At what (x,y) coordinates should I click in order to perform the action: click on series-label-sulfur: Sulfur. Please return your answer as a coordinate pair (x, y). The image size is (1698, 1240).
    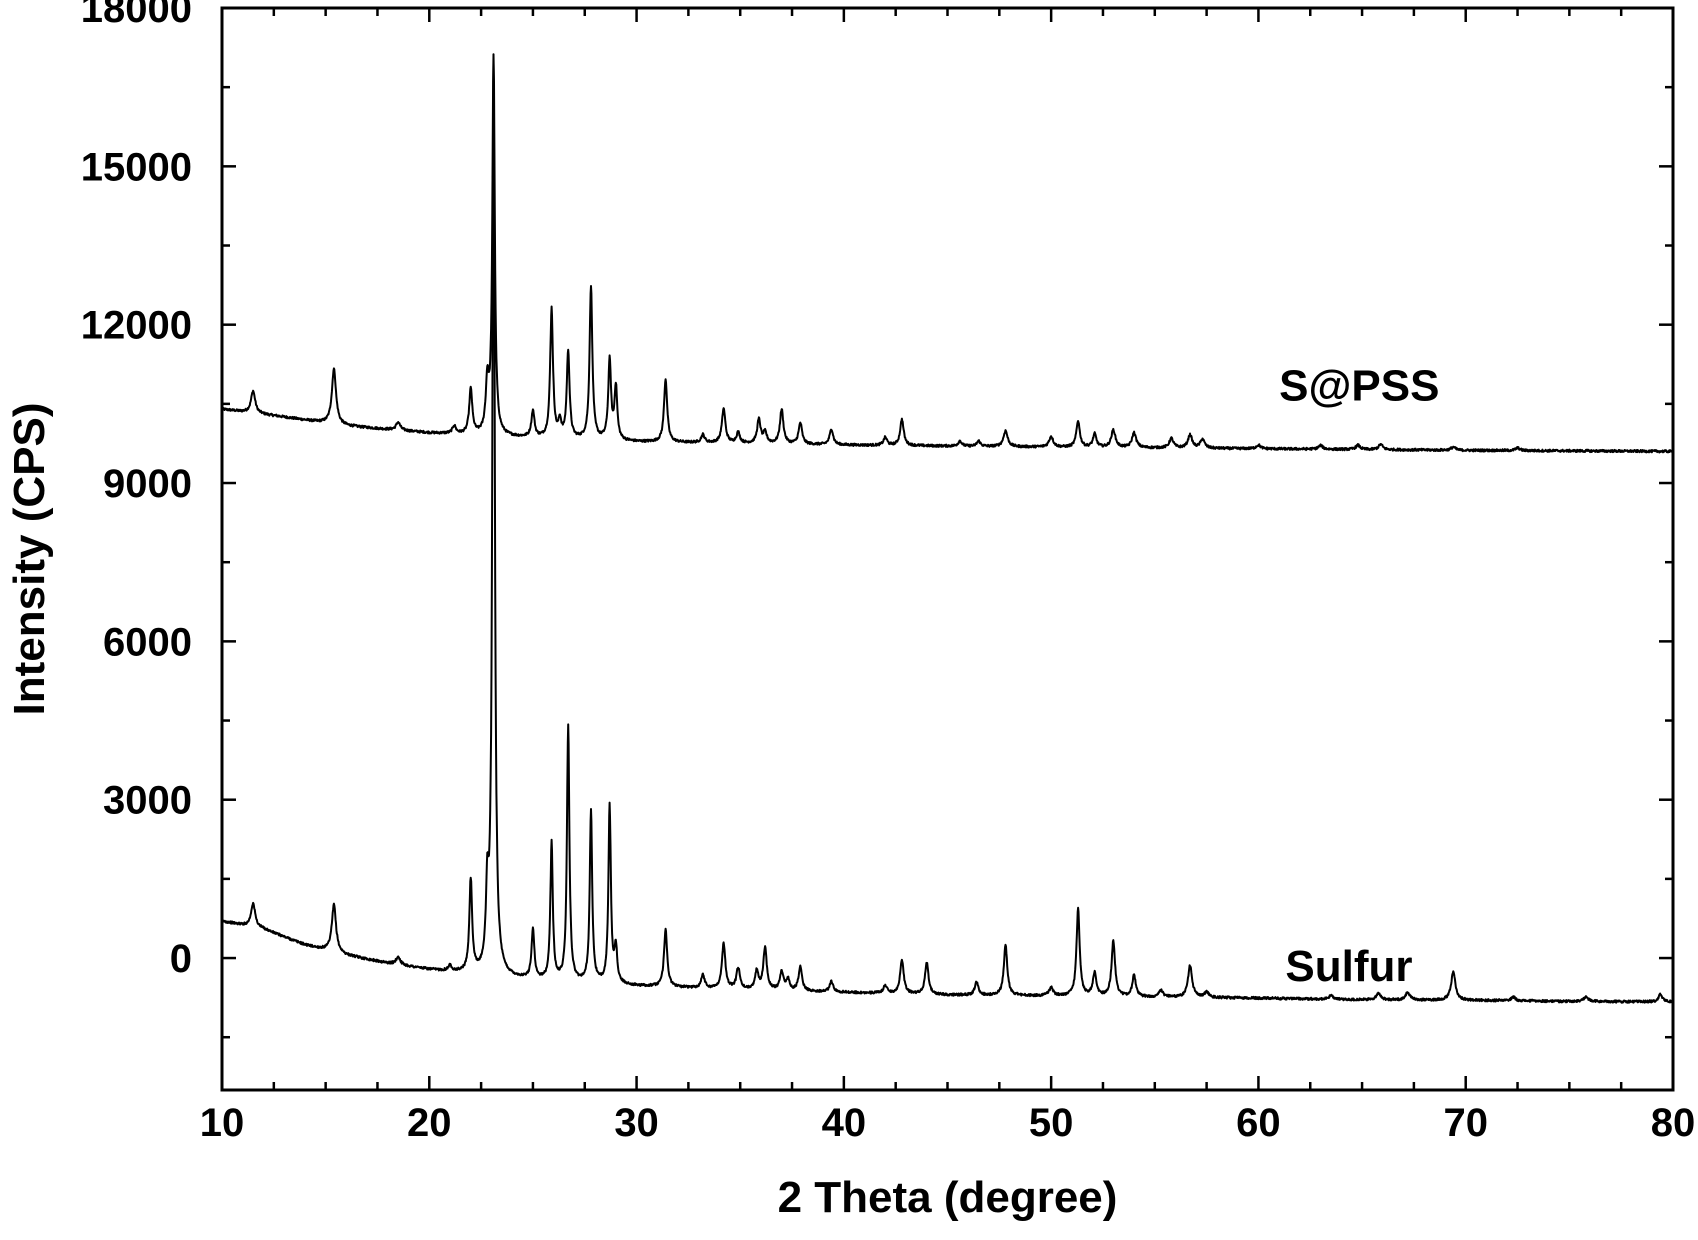
    Looking at the image, I should click on (1348, 966).